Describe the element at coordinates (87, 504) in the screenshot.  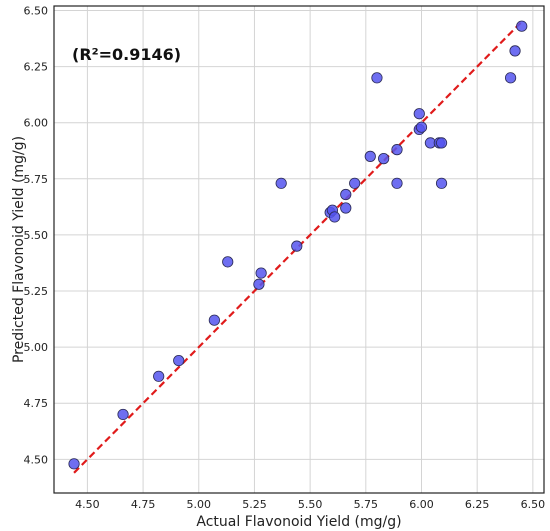
I see `x-tick-label: 4.50` at that location.